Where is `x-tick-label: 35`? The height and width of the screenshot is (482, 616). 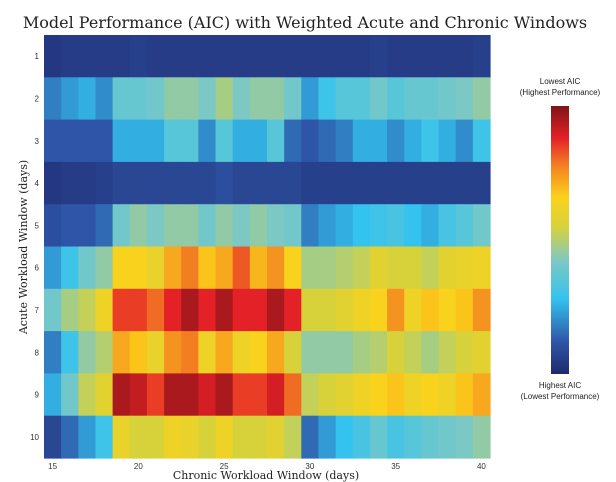
x-tick-label: 35 is located at coordinates (395, 466).